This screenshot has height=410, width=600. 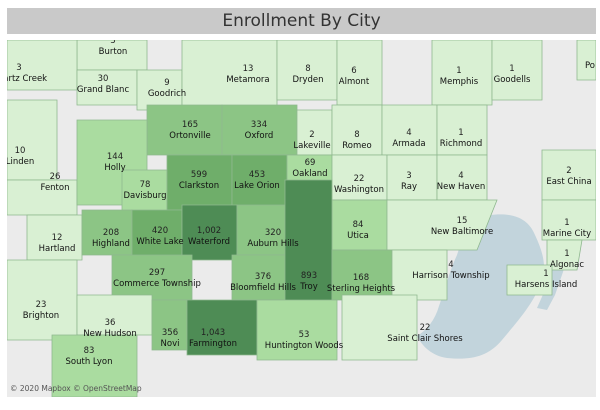 What do you see at coordinates (358, 236) in the screenshot?
I see `region-city-label: Utica` at bounding box center [358, 236].